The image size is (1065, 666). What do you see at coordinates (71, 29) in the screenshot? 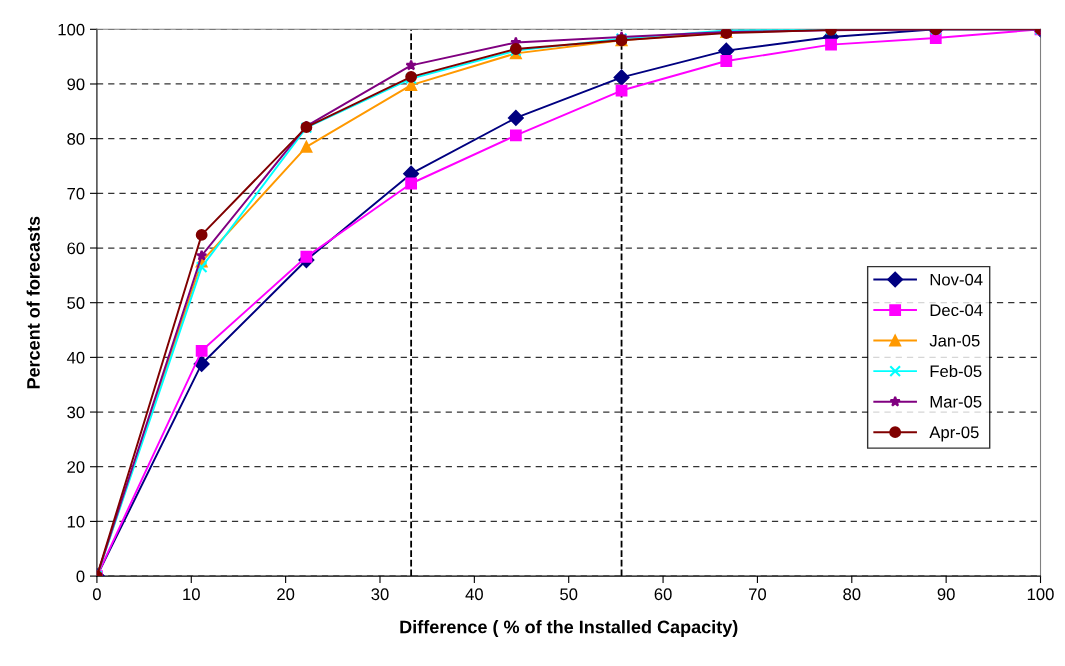
I see `y-tick-label: 100` at bounding box center [71, 29].